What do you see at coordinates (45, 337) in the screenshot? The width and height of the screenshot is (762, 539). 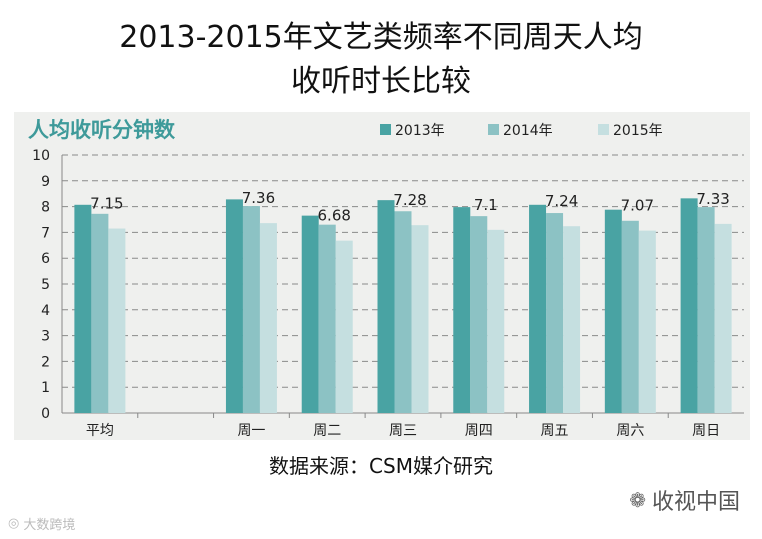 I see `y-tick-label: 3` at bounding box center [45, 337].